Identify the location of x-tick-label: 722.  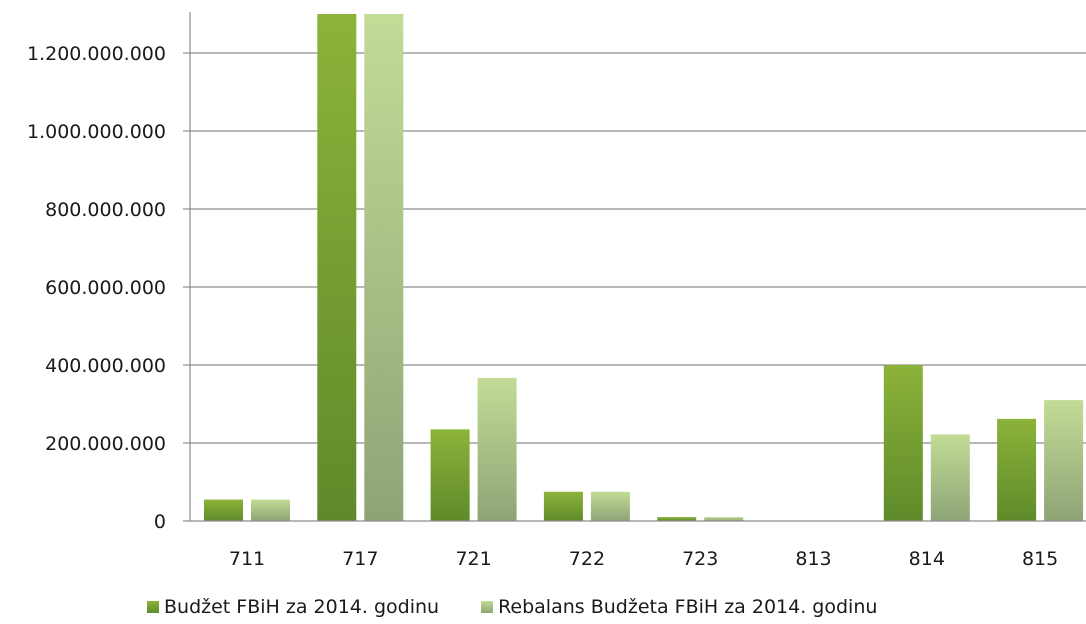
(587, 559).